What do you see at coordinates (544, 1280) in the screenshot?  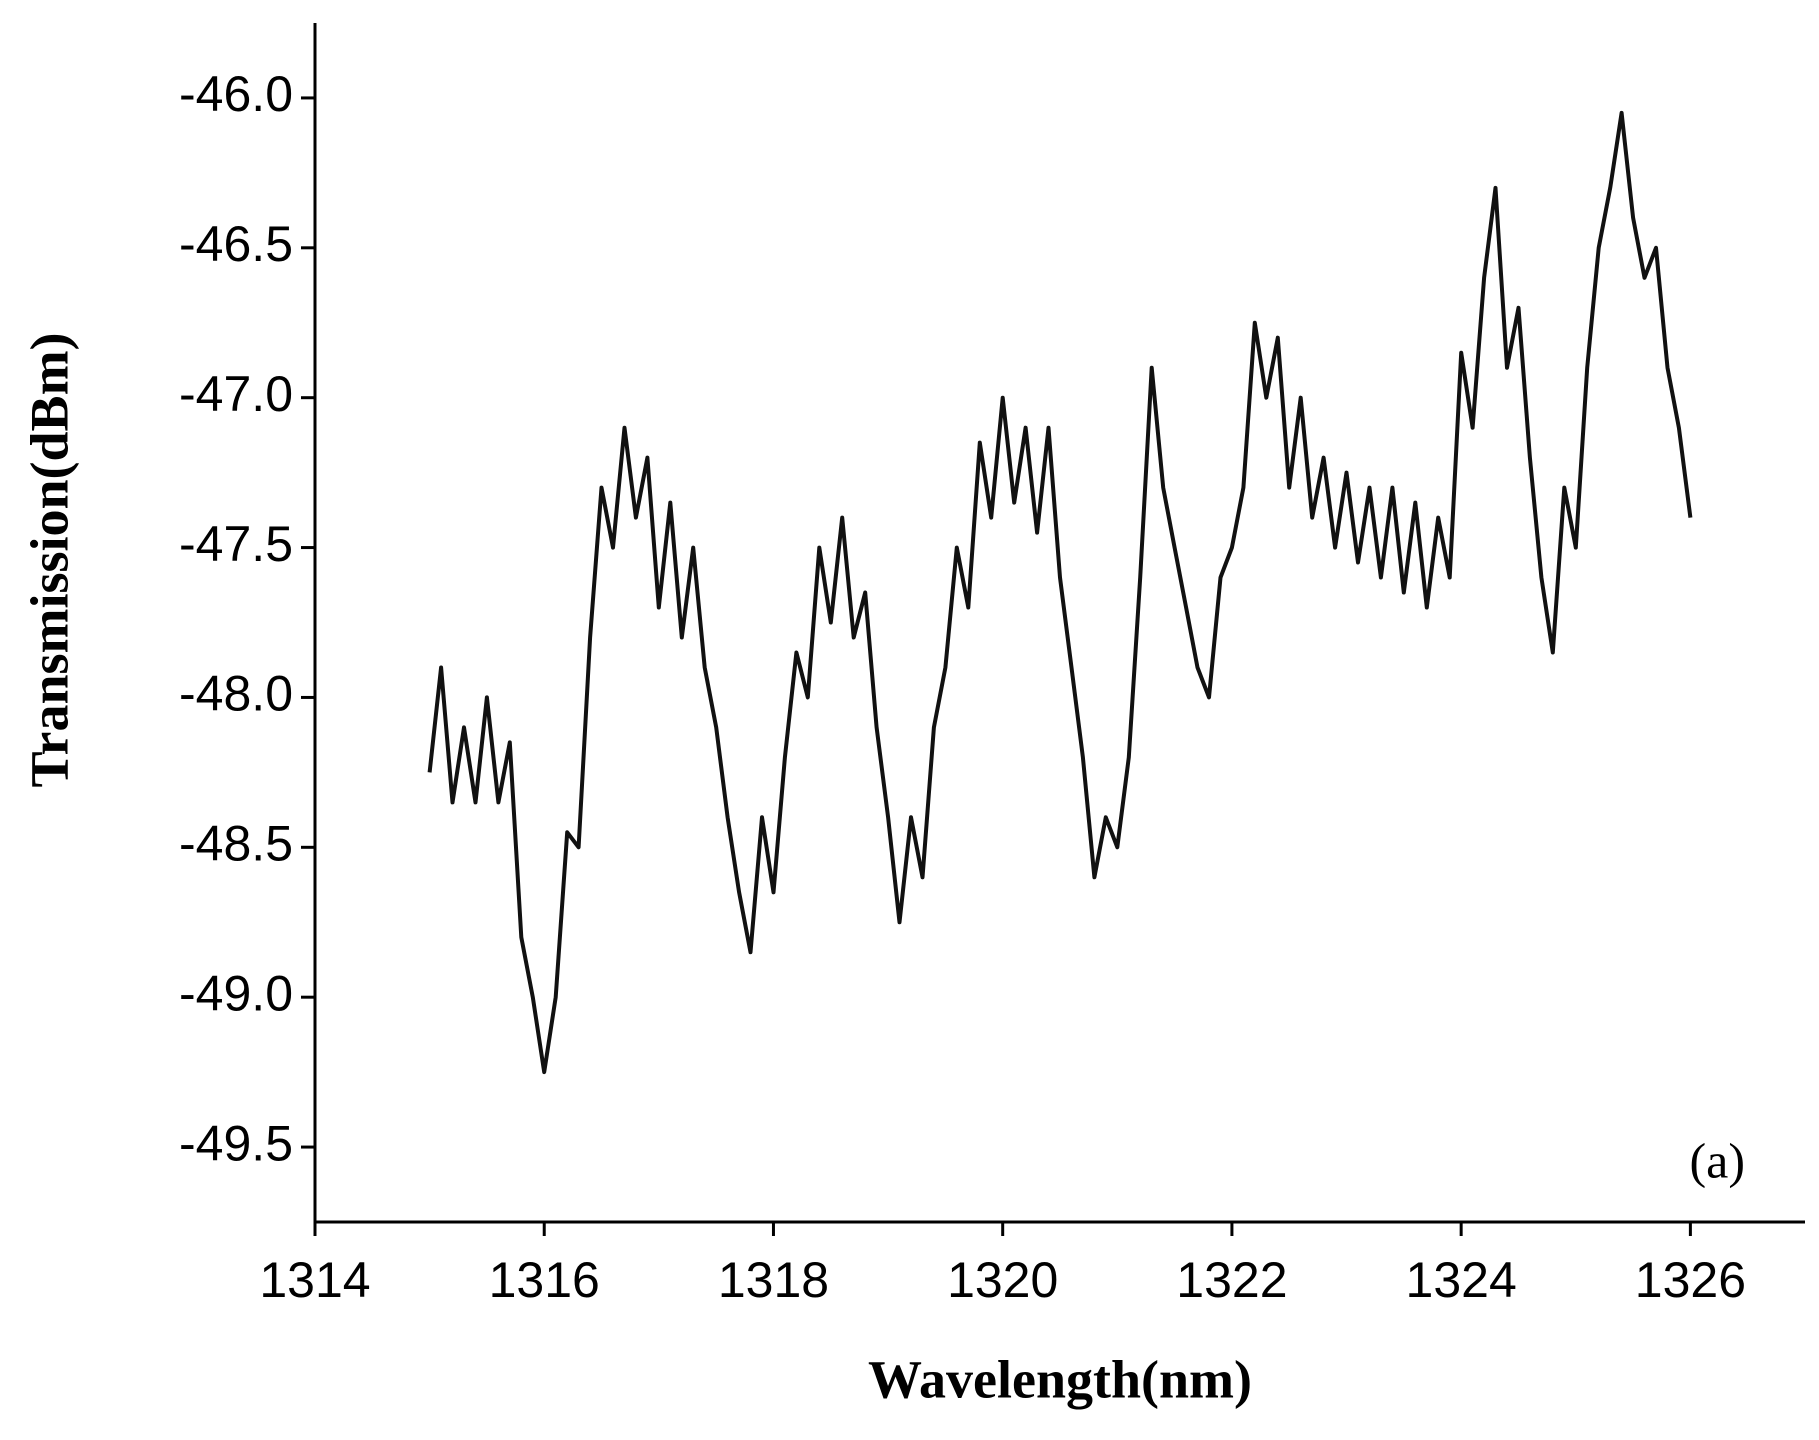 I see `x-tick-label: 1316` at bounding box center [544, 1280].